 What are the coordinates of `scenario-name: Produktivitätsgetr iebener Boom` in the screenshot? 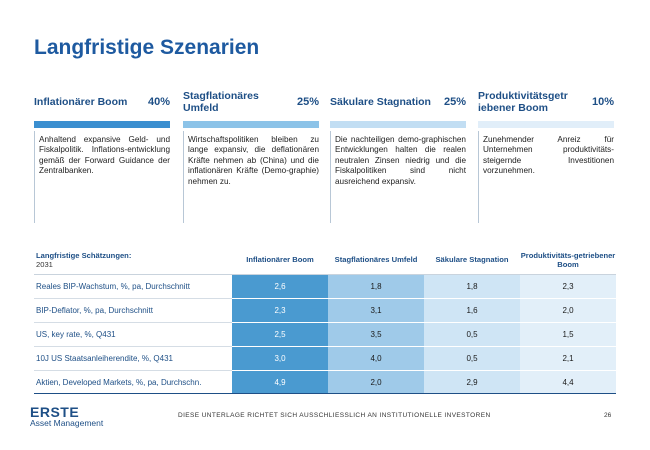 It's located at (523, 102).